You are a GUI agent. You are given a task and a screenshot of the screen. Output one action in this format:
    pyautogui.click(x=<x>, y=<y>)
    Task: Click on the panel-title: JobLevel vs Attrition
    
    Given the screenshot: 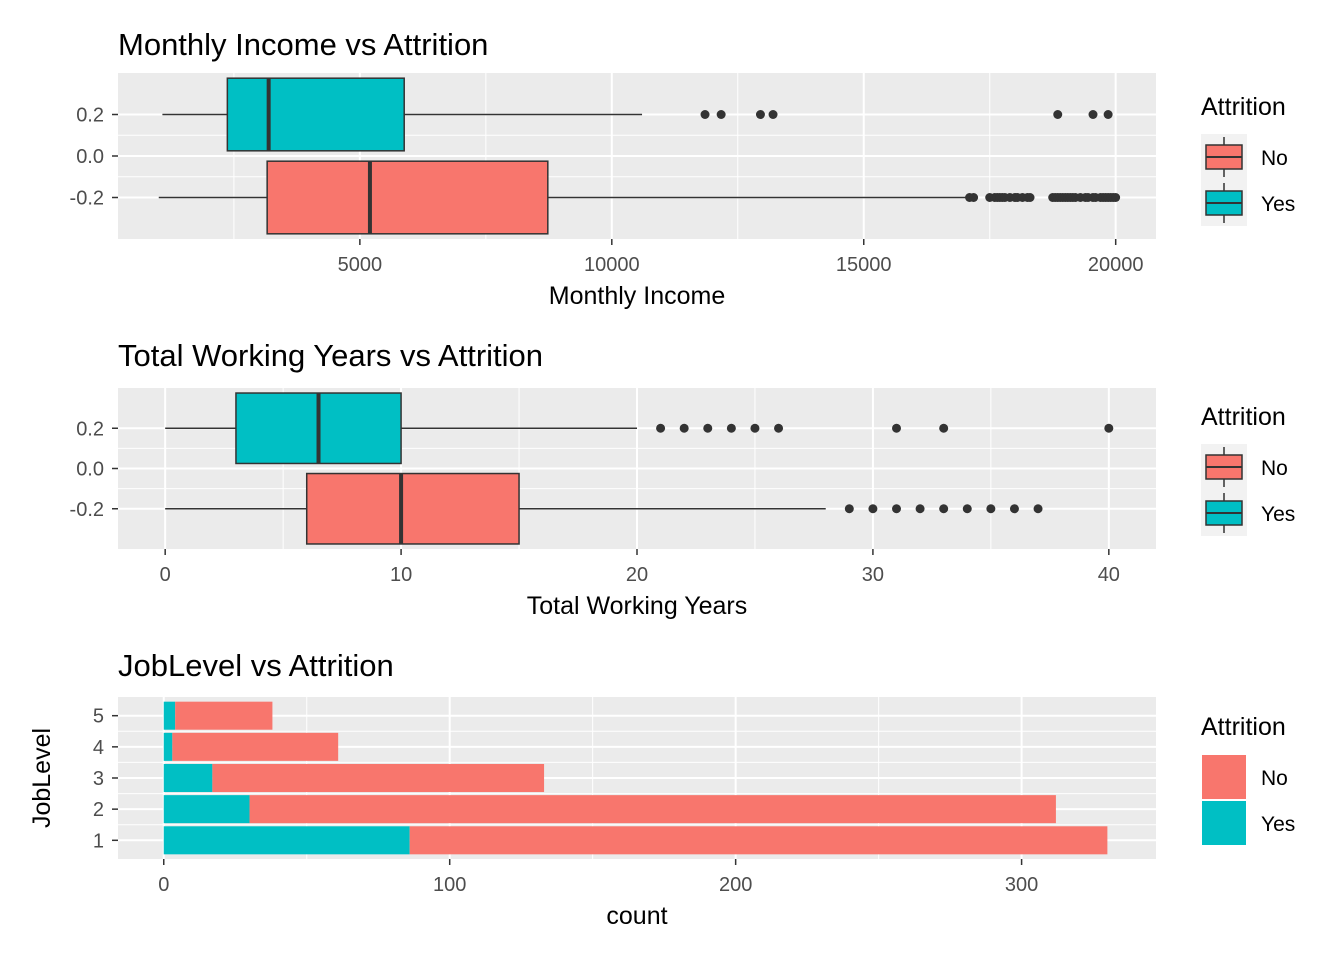 What is the action you would take?
    pyautogui.click(x=256, y=665)
    